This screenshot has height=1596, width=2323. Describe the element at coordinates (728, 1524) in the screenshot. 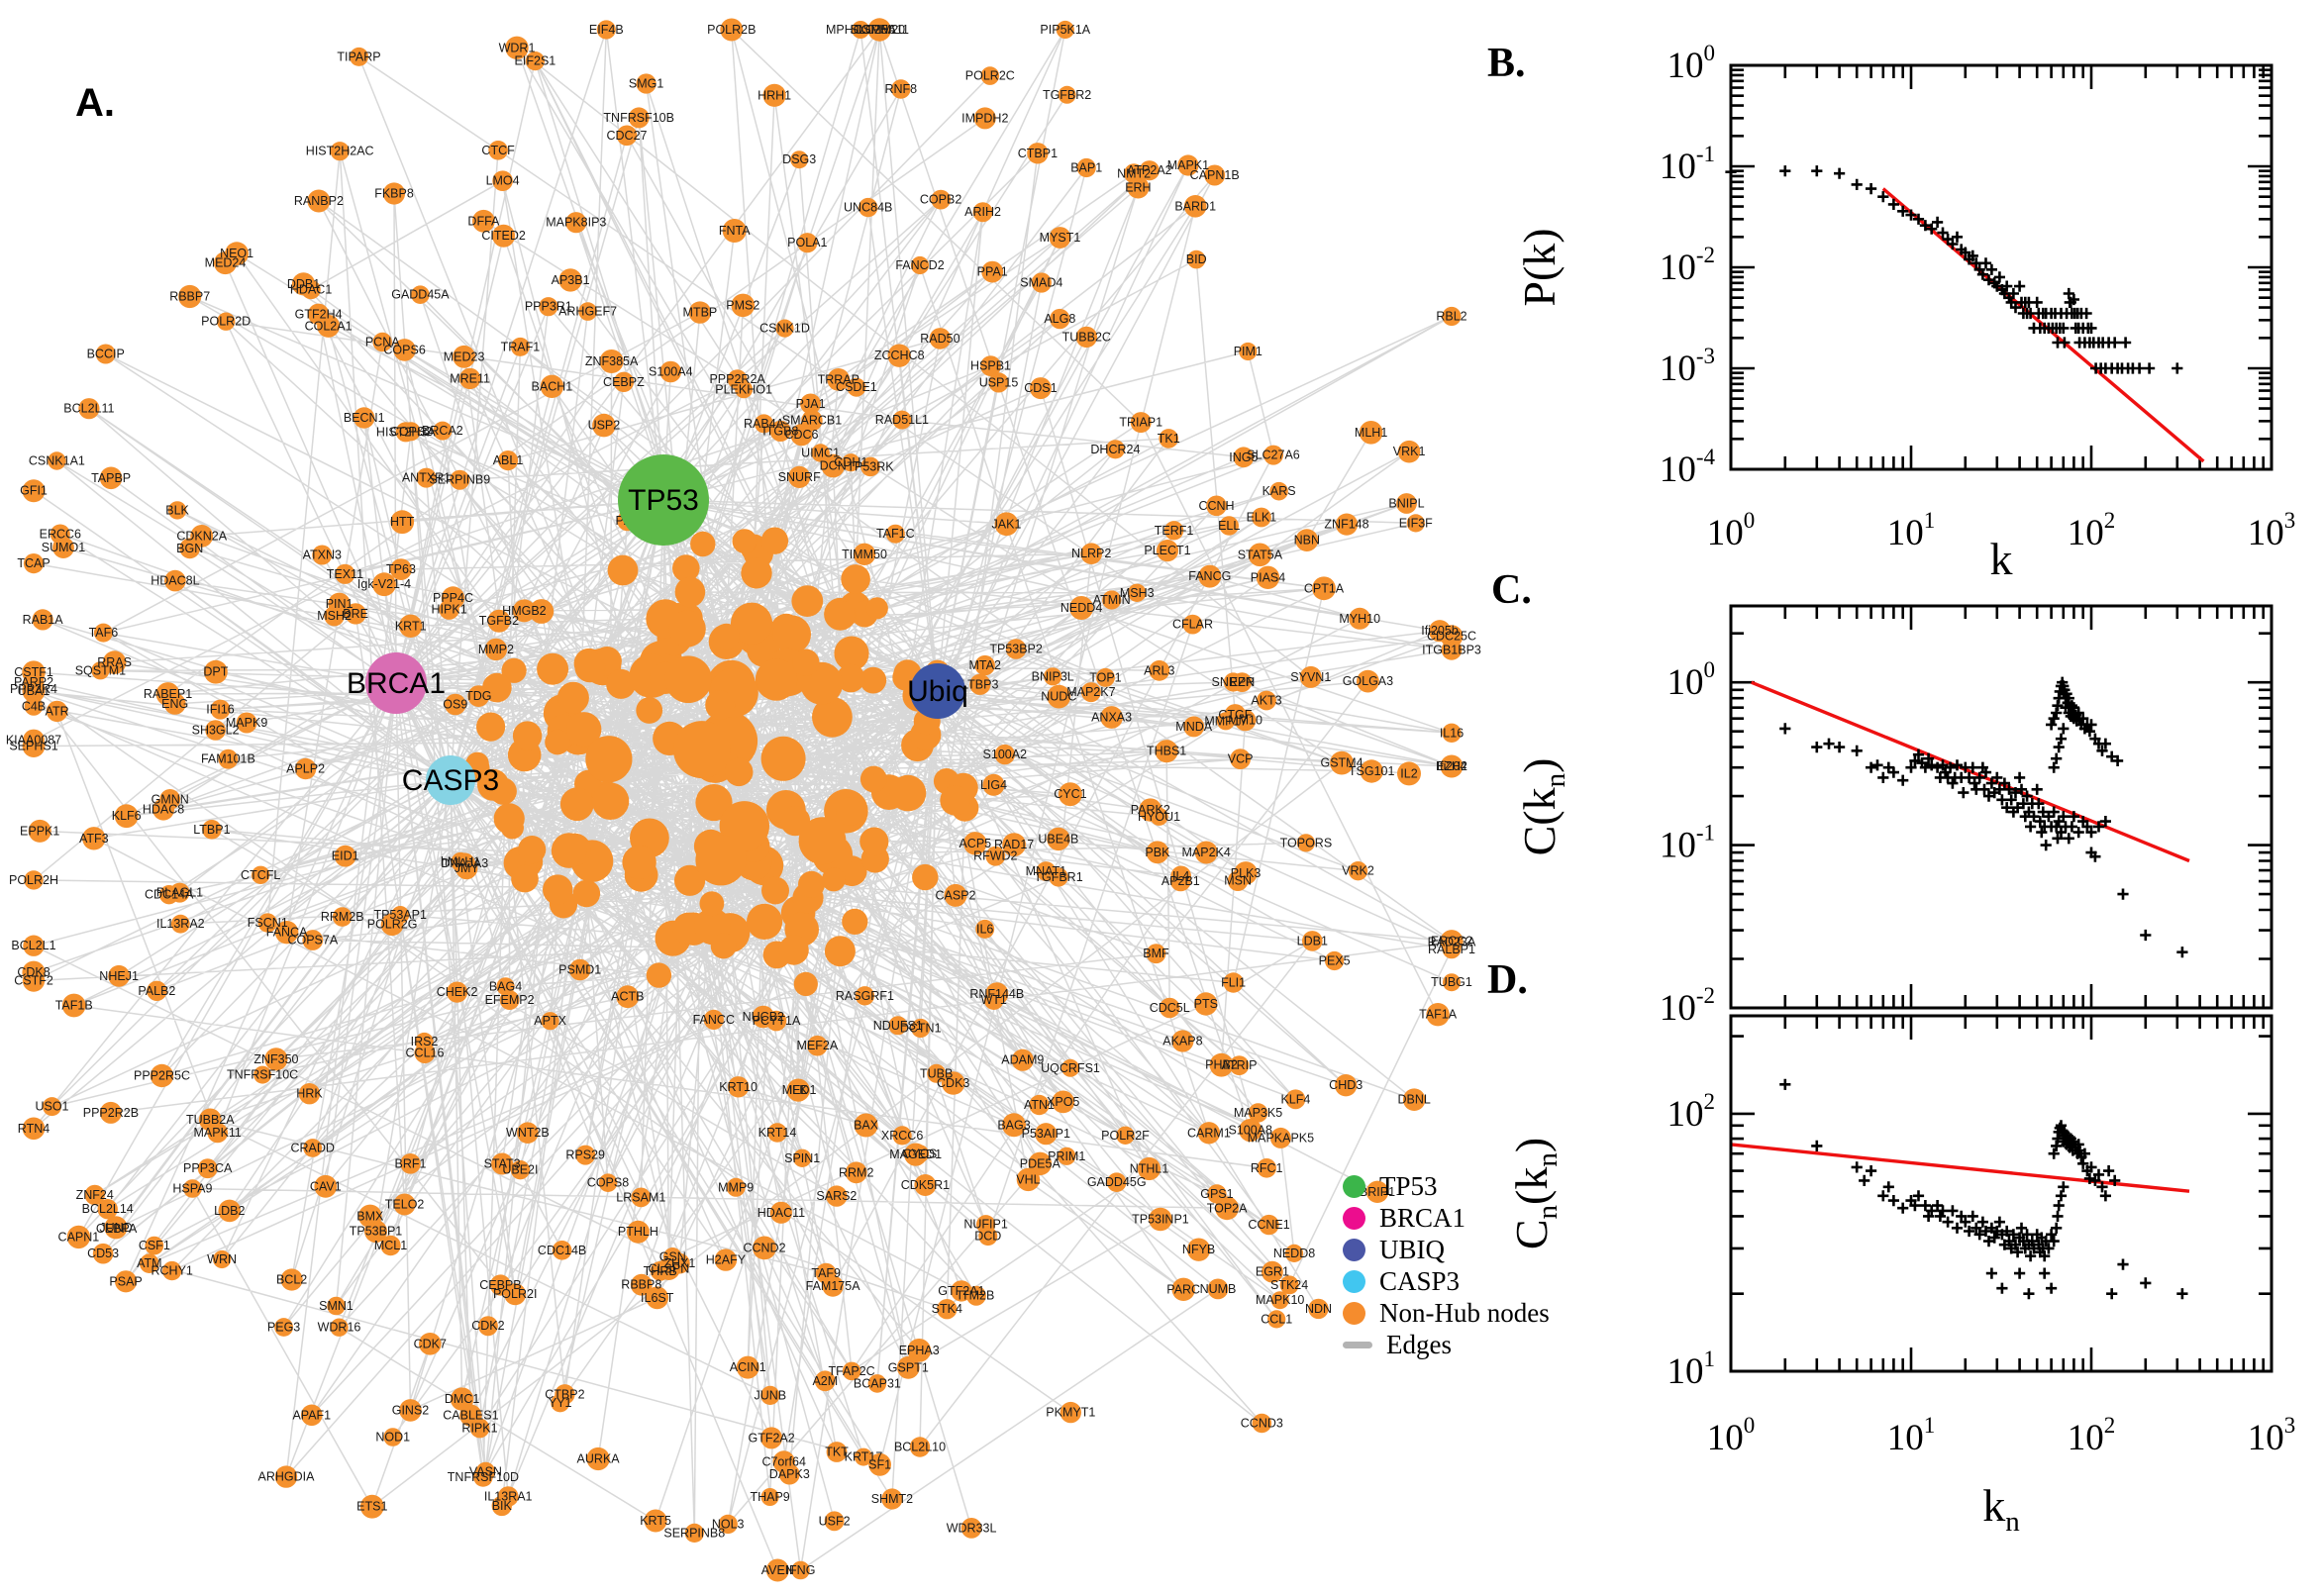

I see `network-node-label: NOL3` at that location.